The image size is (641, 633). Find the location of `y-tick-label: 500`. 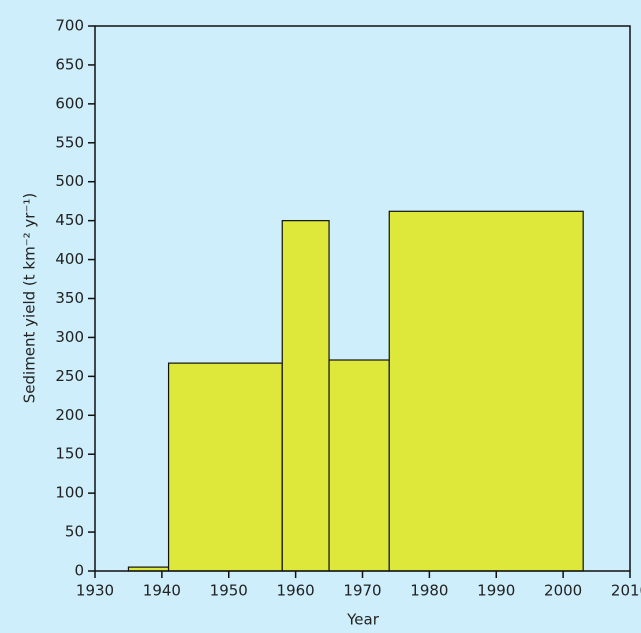

y-tick-label: 500 is located at coordinates (69, 181).